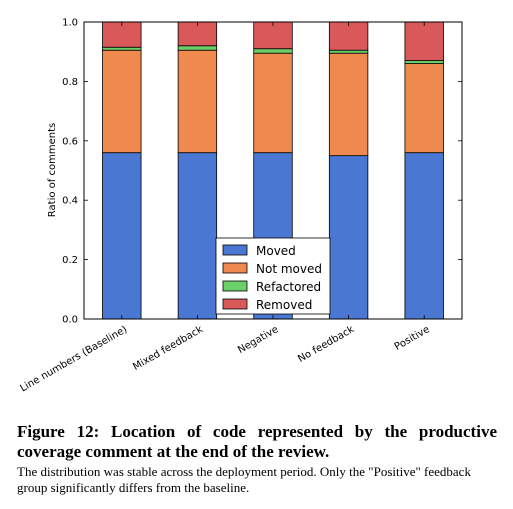 This screenshot has height=509, width=513. I want to click on legend-label-removed: Removed, so click(284, 305).